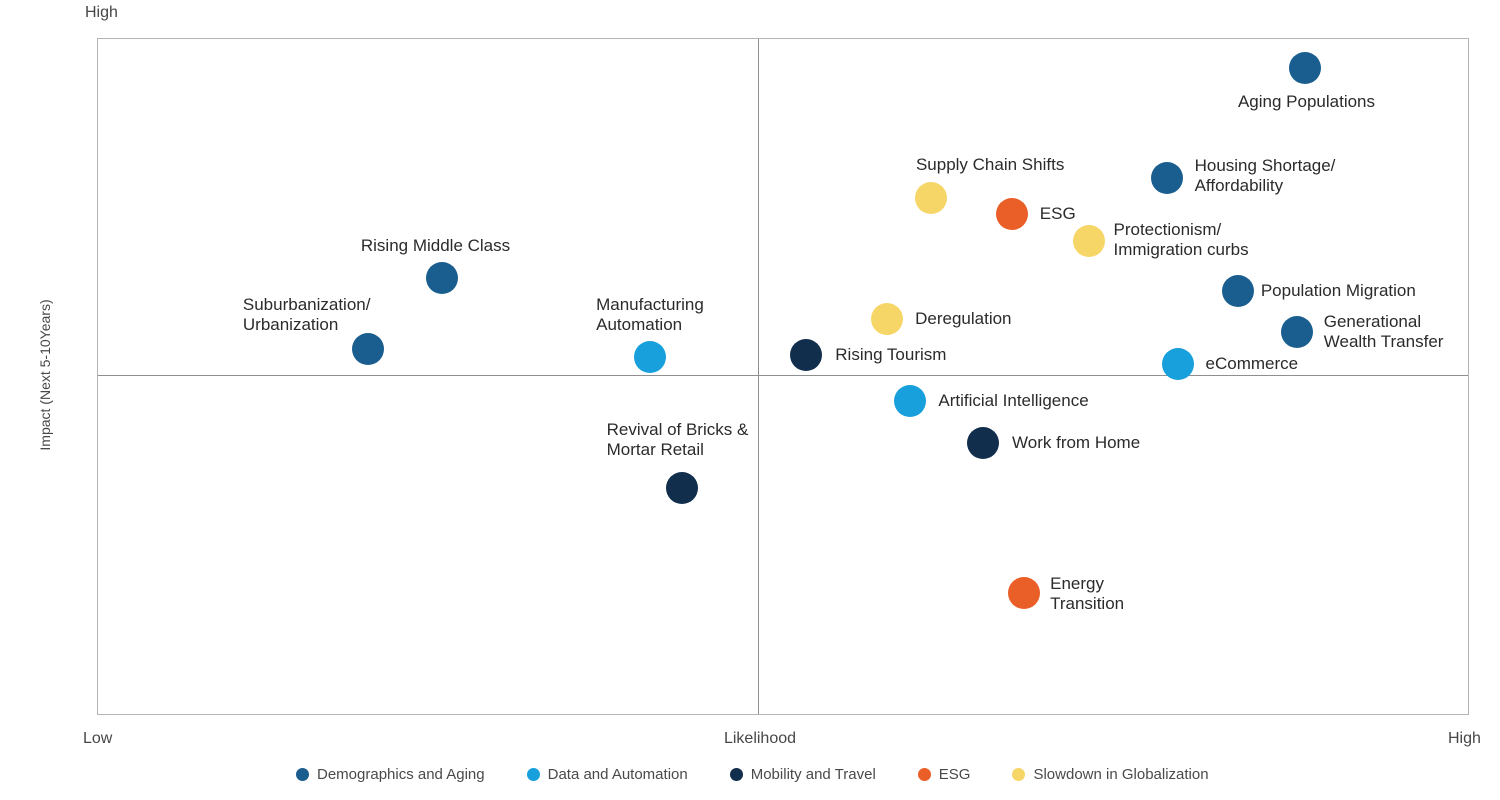 This screenshot has height=800, width=1500. Describe the element at coordinates (681, 487) in the screenshot. I see `data-point-revival-of-bricks-mortar-retail` at that location.